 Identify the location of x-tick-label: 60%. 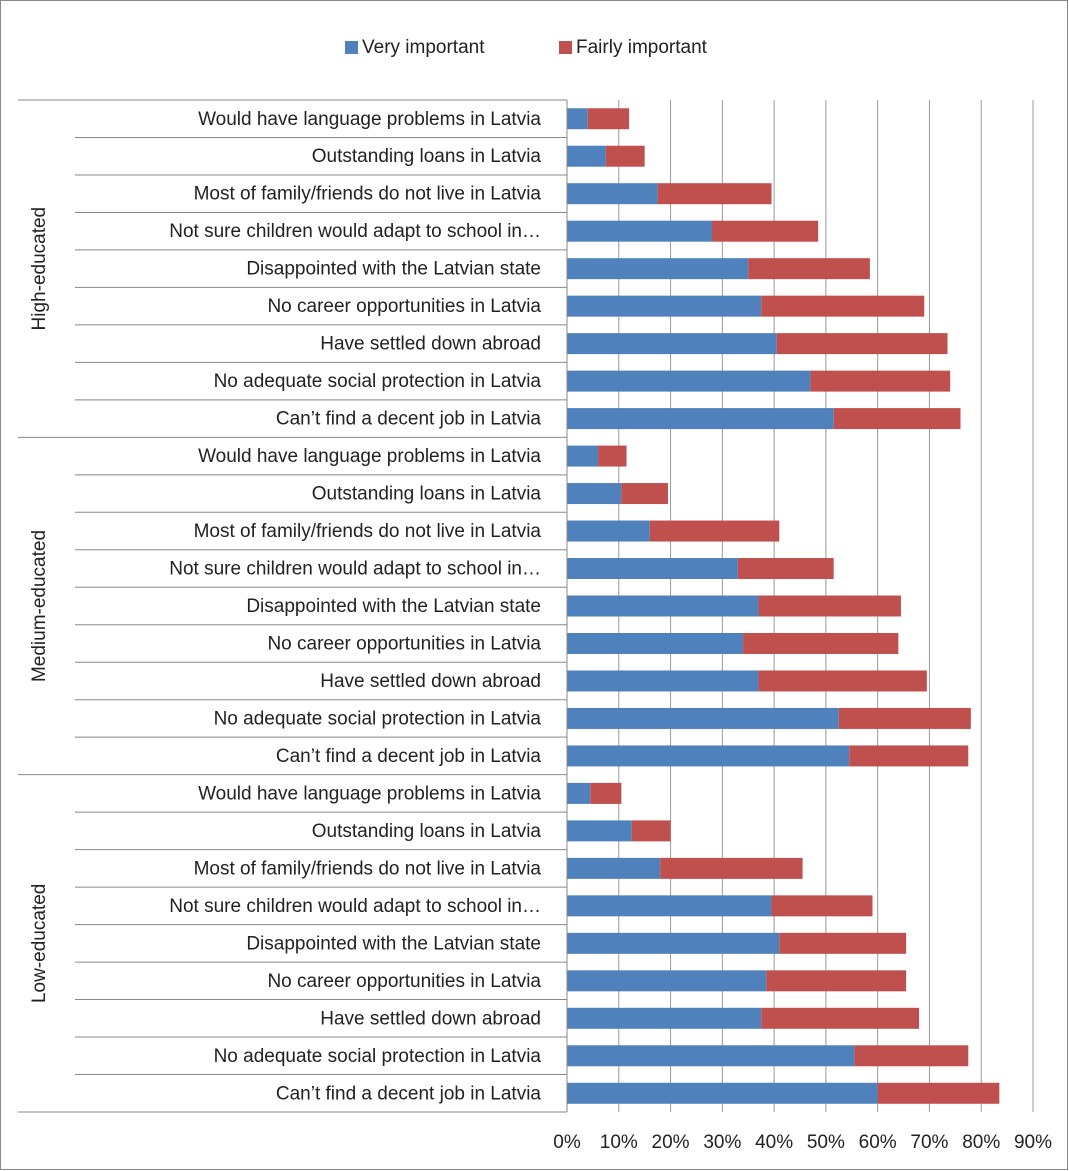
(878, 1142).